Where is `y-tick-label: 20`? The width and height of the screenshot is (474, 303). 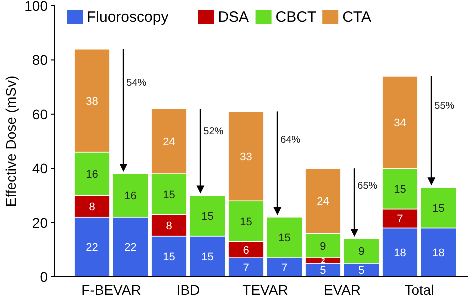 y-tick-label: 20 is located at coordinates (40, 222).